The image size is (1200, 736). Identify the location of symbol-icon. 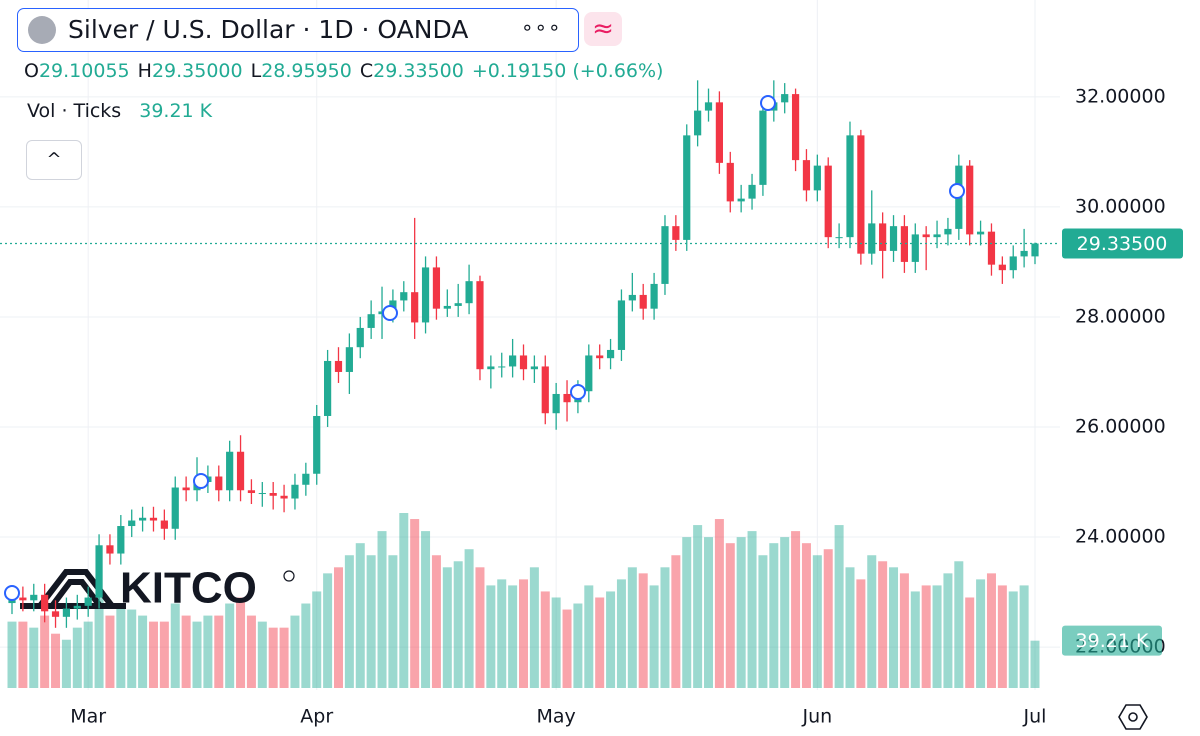
(42, 30).